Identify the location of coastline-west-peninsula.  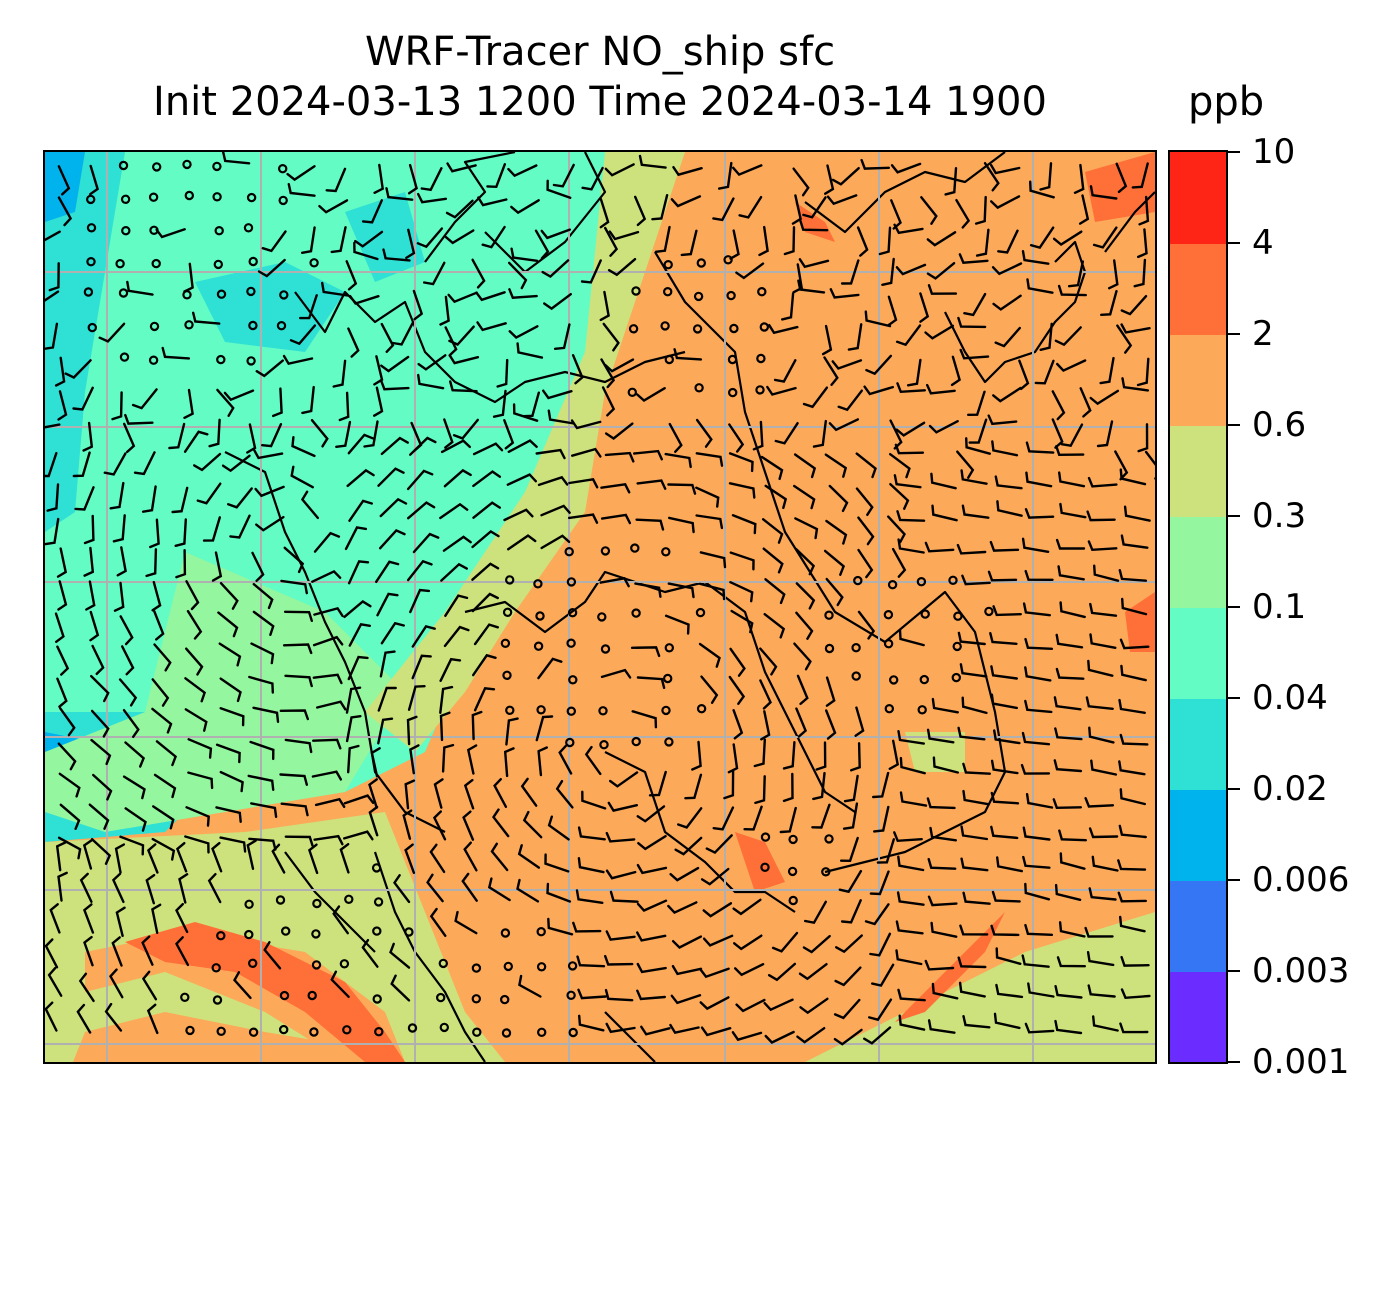
(335, 642).